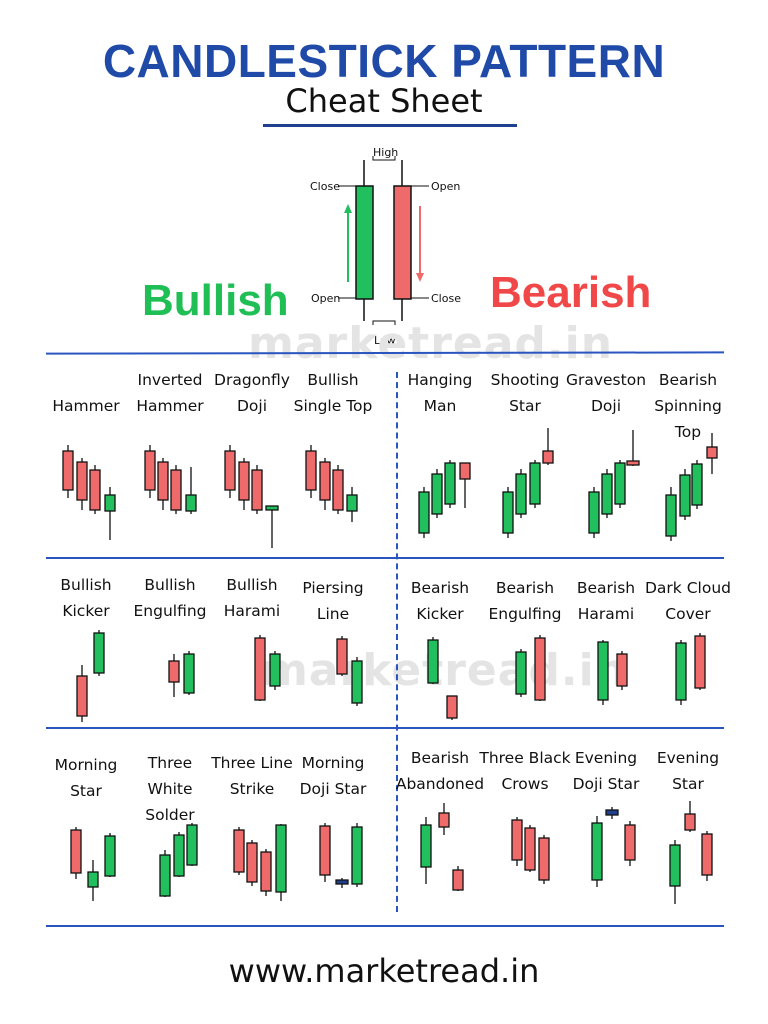  Describe the element at coordinates (440, 771) in the screenshot. I see `pattern-label-row3-5: Bearish Abandoned` at that location.